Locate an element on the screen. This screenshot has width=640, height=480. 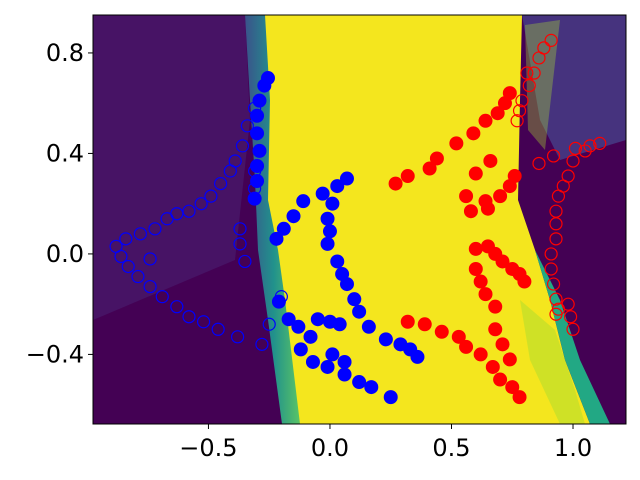
surface-edge is located at coordinates (542, 85).